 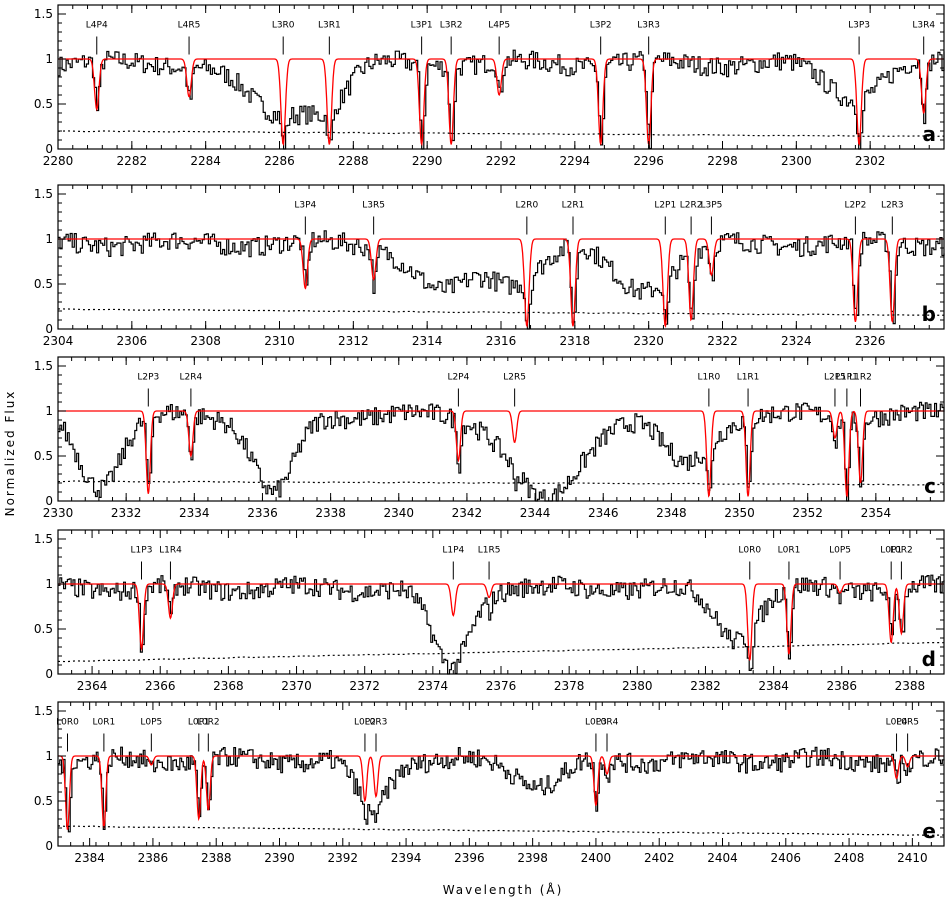 What do you see at coordinates (398, 513) in the screenshot?
I see `x-tick-label: 2340` at bounding box center [398, 513].